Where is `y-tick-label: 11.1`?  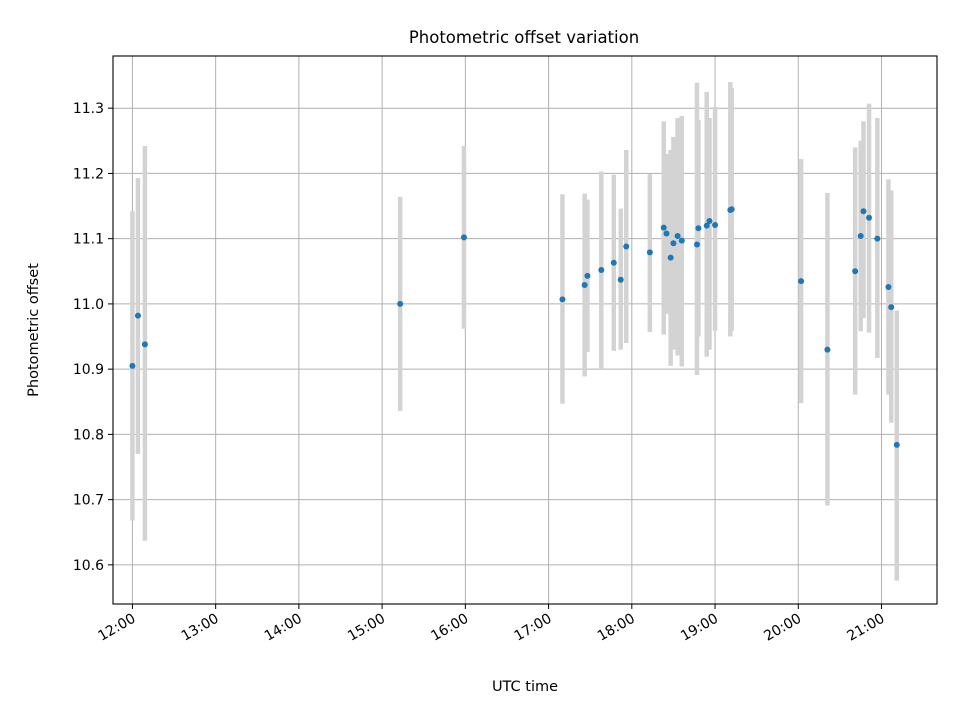 y-tick-label: 11.1 is located at coordinates (88, 240).